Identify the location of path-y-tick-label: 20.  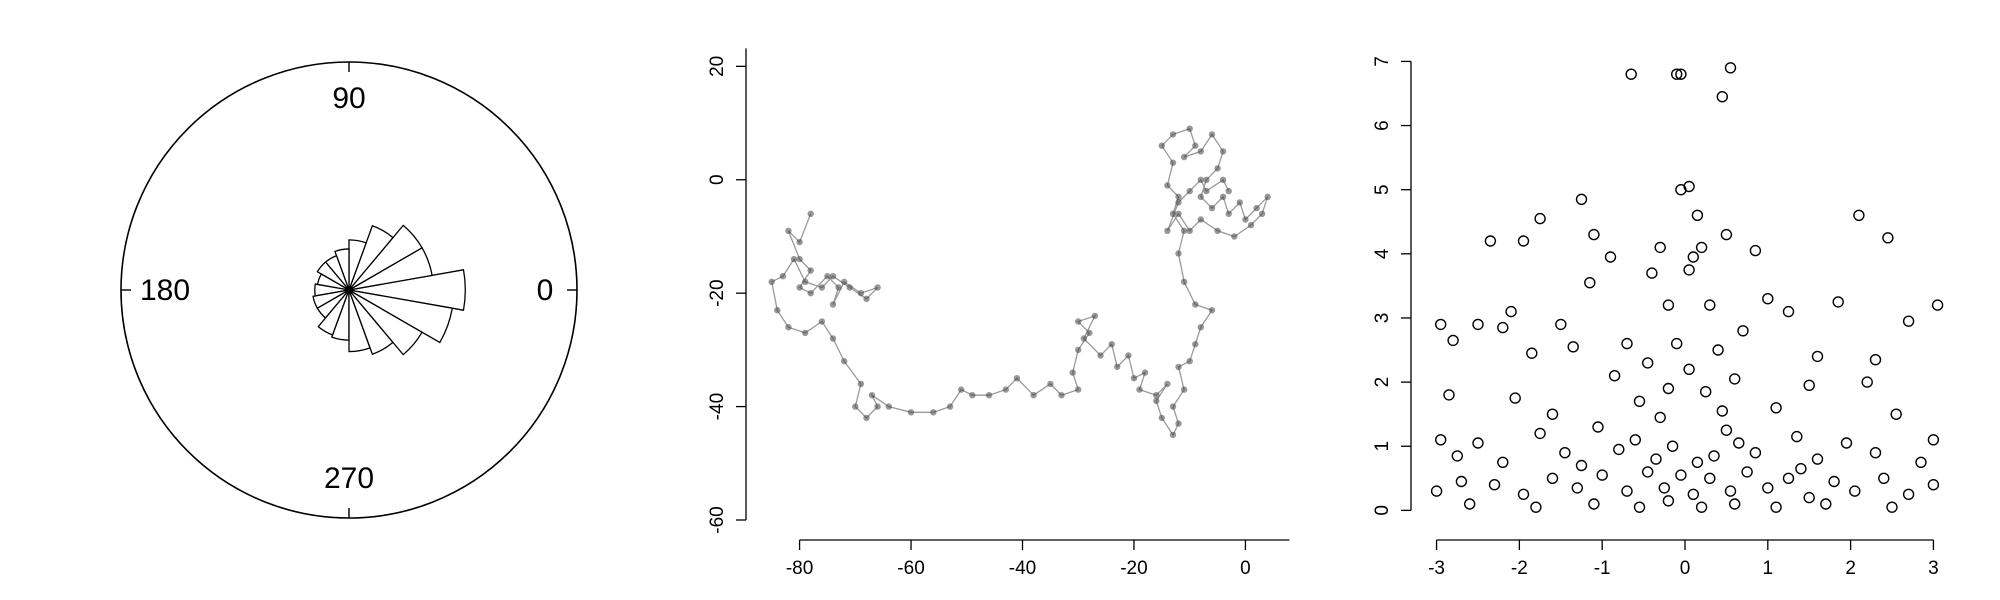
(717, 66).